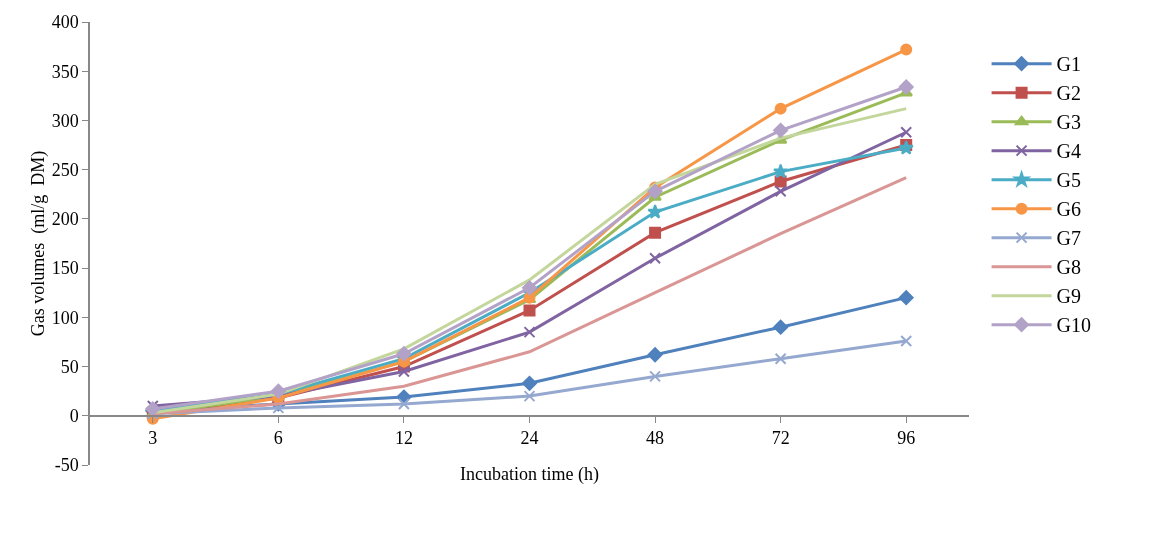 The image size is (1169, 545). What do you see at coordinates (65, 268) in the screenshot?
I see `y-tick-label: 150` at bounding box center [65, 268].